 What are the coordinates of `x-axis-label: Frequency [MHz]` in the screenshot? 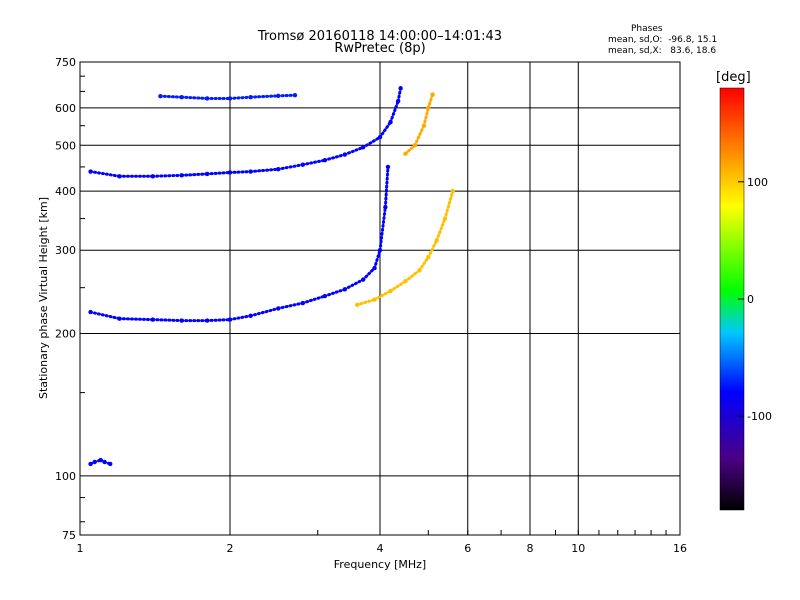 It's located at (380, 564).